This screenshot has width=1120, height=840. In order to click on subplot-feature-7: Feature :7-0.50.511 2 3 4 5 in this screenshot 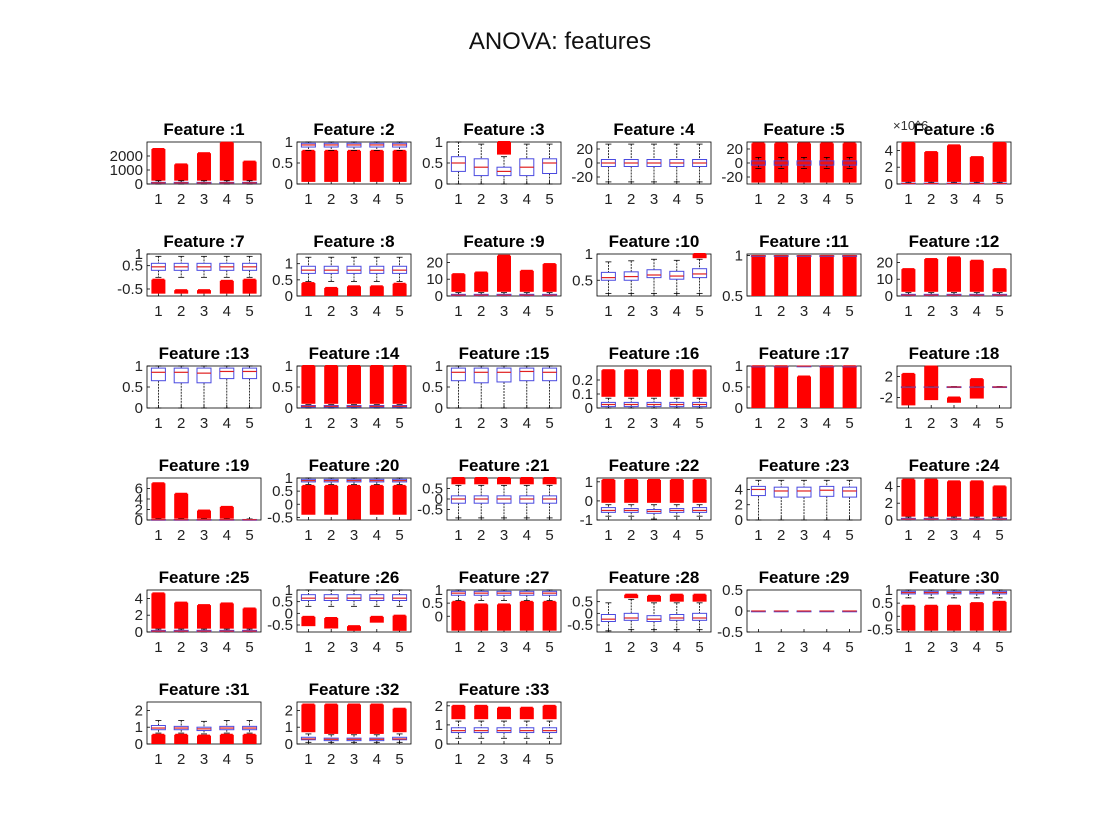, I will do `click(189, 276)`.